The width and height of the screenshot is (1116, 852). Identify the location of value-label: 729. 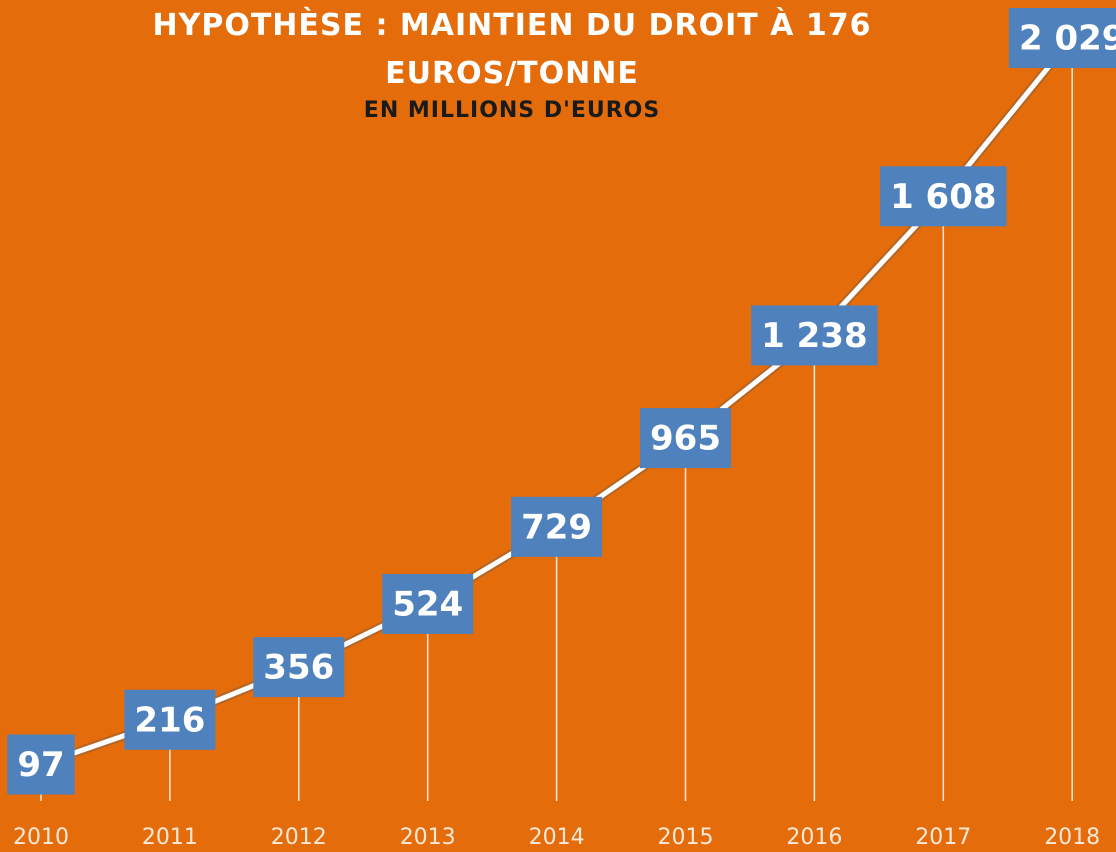
(556, 527).